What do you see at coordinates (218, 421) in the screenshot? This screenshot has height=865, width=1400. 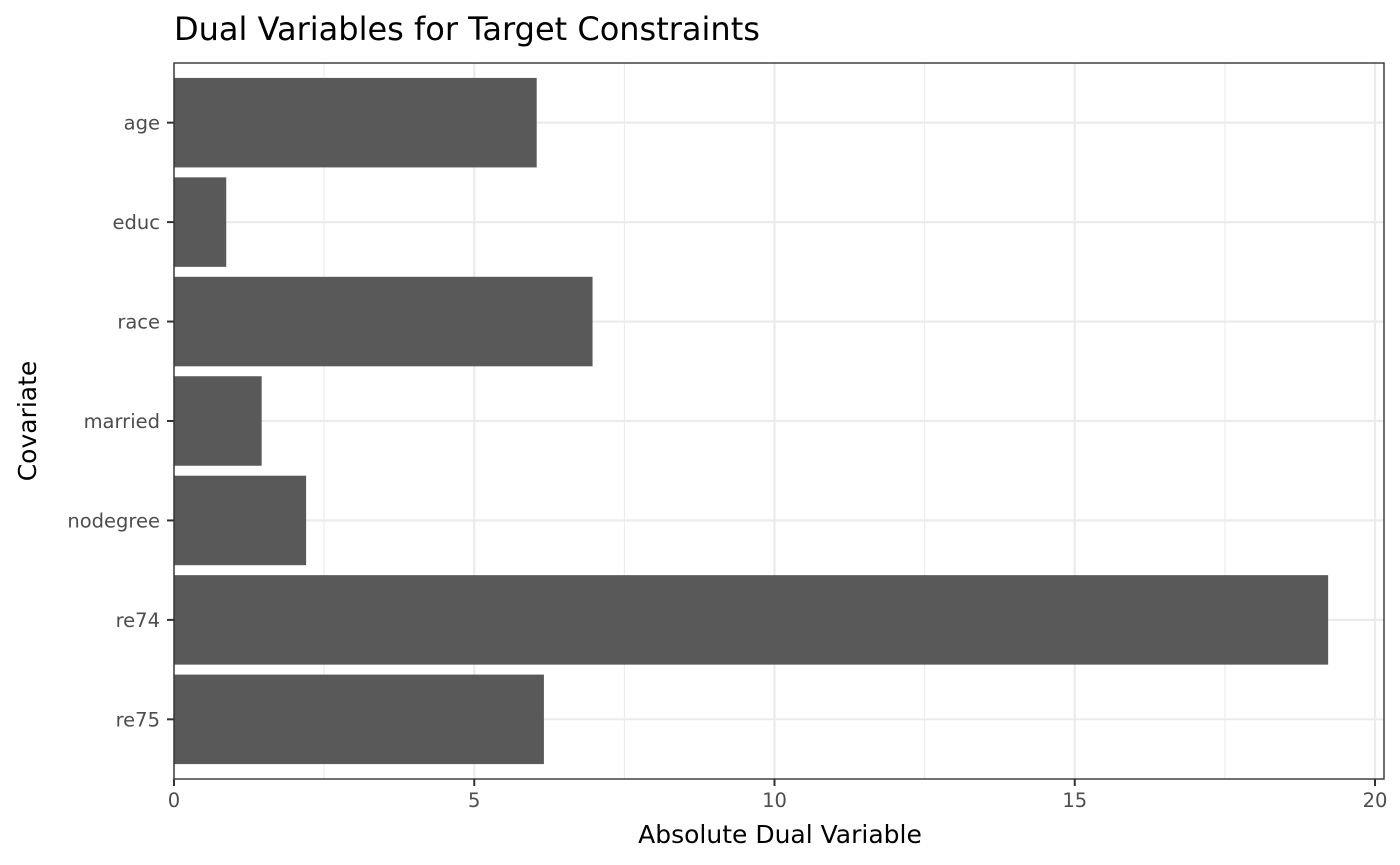 I see `bar-married` at bounding box center [218, 421].